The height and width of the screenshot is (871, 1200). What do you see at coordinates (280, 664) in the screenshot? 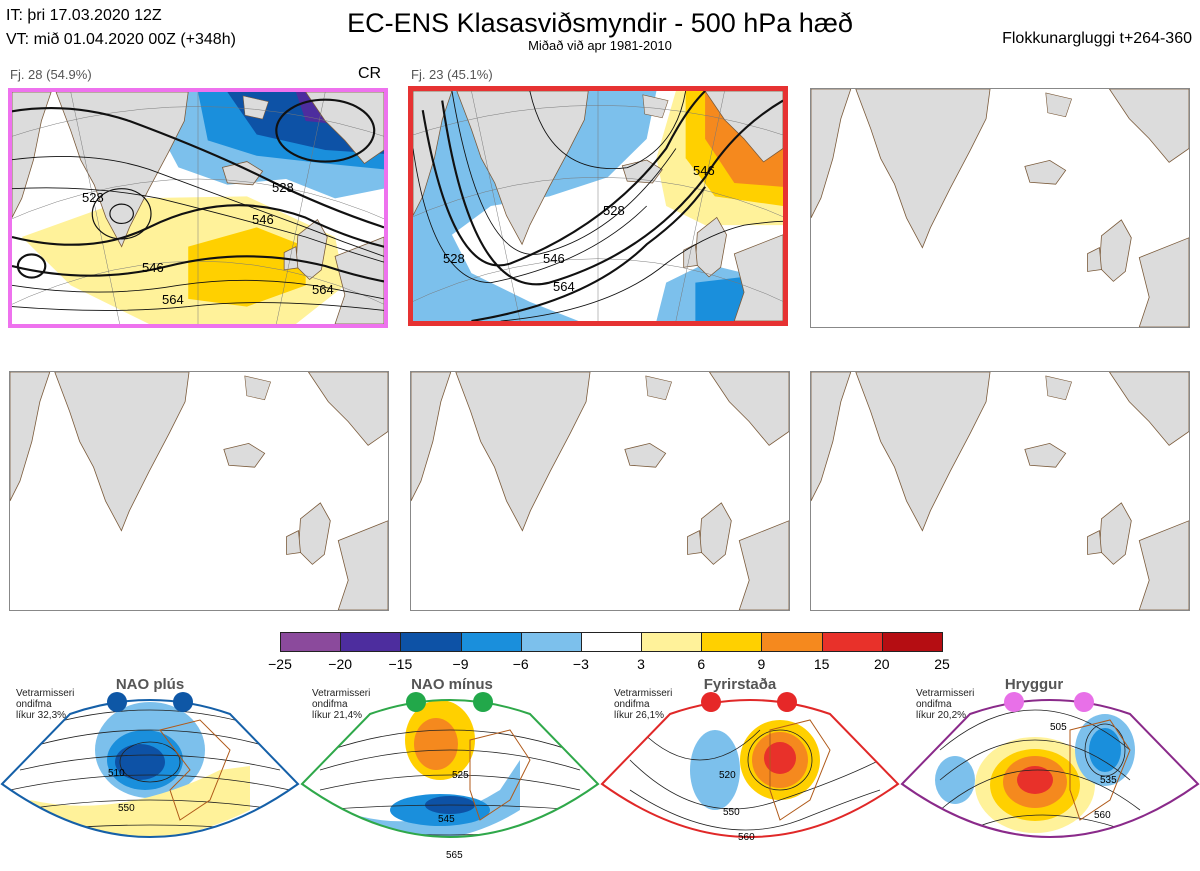
I see `colorbar-tick: −25` at bounding box center [280, 664].